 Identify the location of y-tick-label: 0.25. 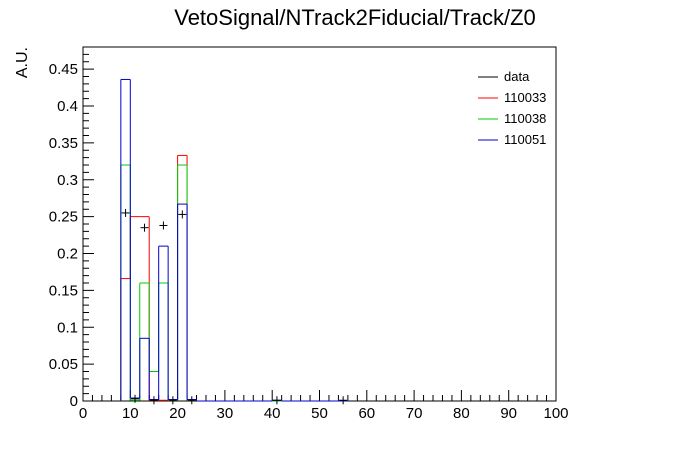
(63, 217).